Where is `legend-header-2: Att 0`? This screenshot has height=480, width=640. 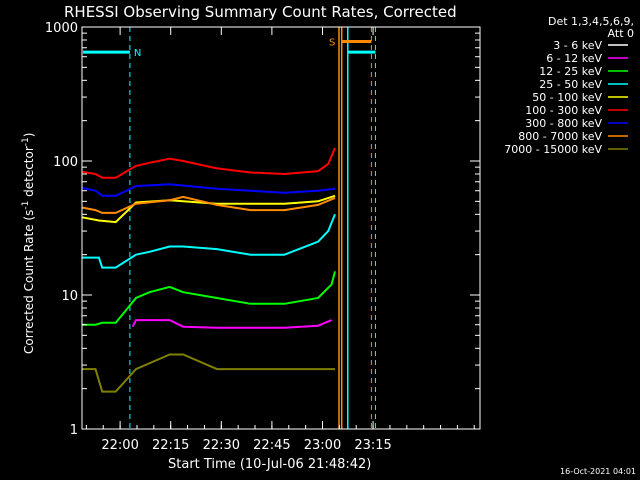
legend-header-2: Att 0 is located at coordinates (621, 33).